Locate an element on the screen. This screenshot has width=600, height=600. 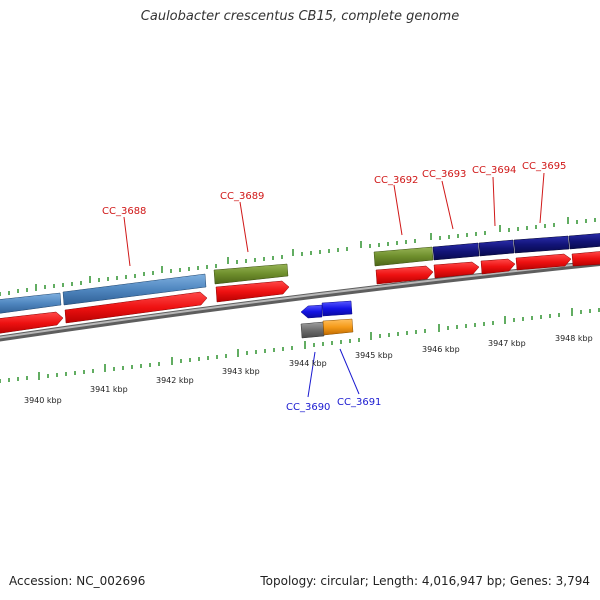
outer-tick-row is located at coordinates (298, 256).